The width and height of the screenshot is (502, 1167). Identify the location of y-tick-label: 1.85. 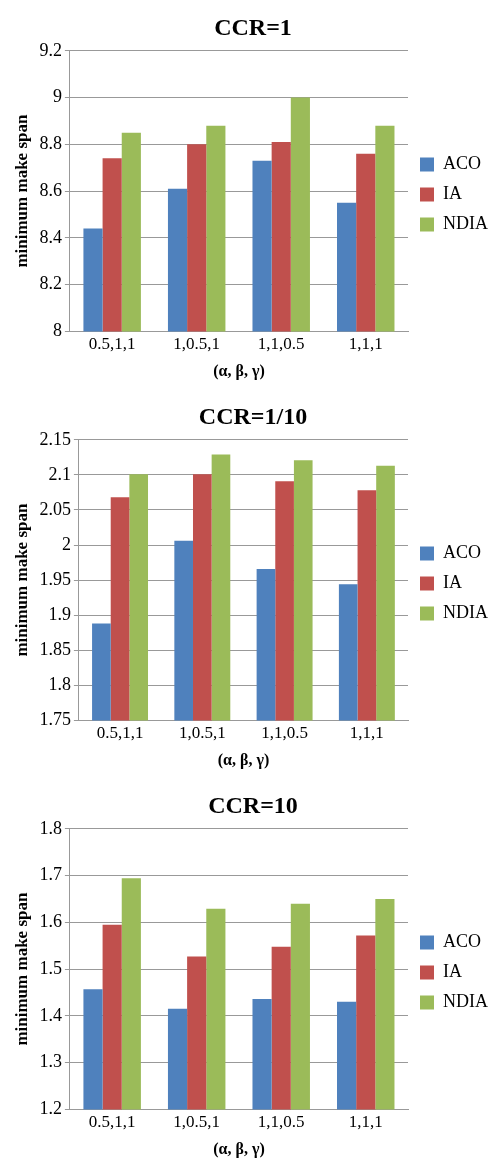
(55, 648).